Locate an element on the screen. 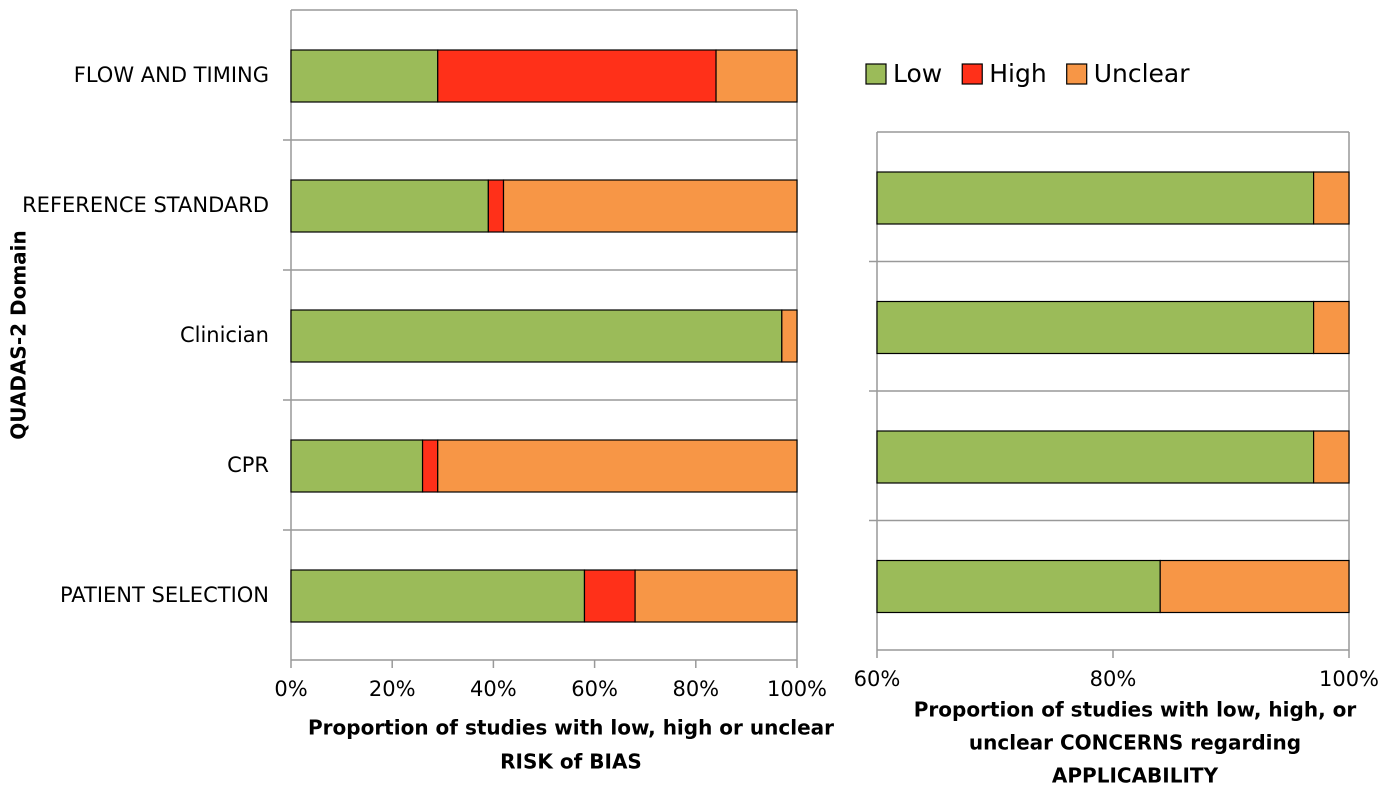 The width and height of the screenshot is (1394, 788). category-label: FLOW AND TIMING is located at coordinates (171, 75).